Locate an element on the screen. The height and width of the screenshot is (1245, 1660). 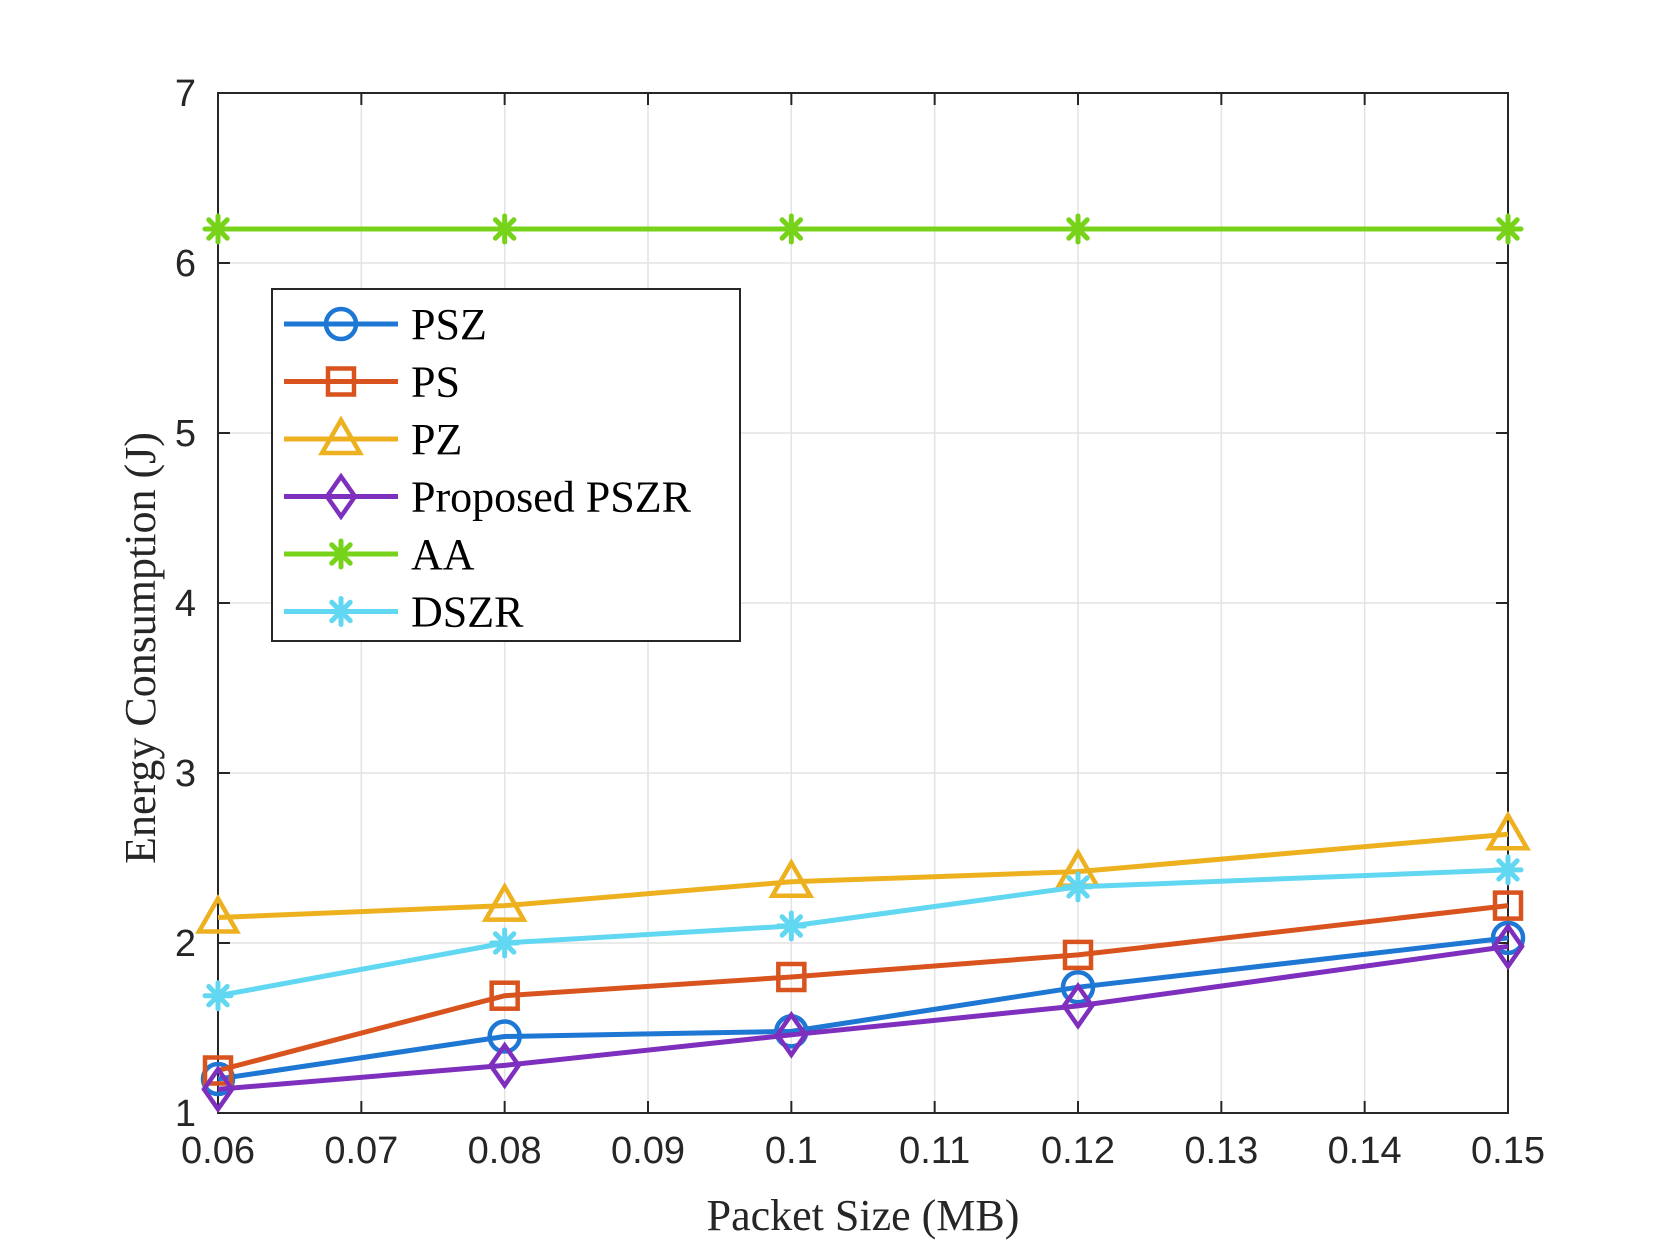
legend-label: PZ is located at coordinates (436, 439).